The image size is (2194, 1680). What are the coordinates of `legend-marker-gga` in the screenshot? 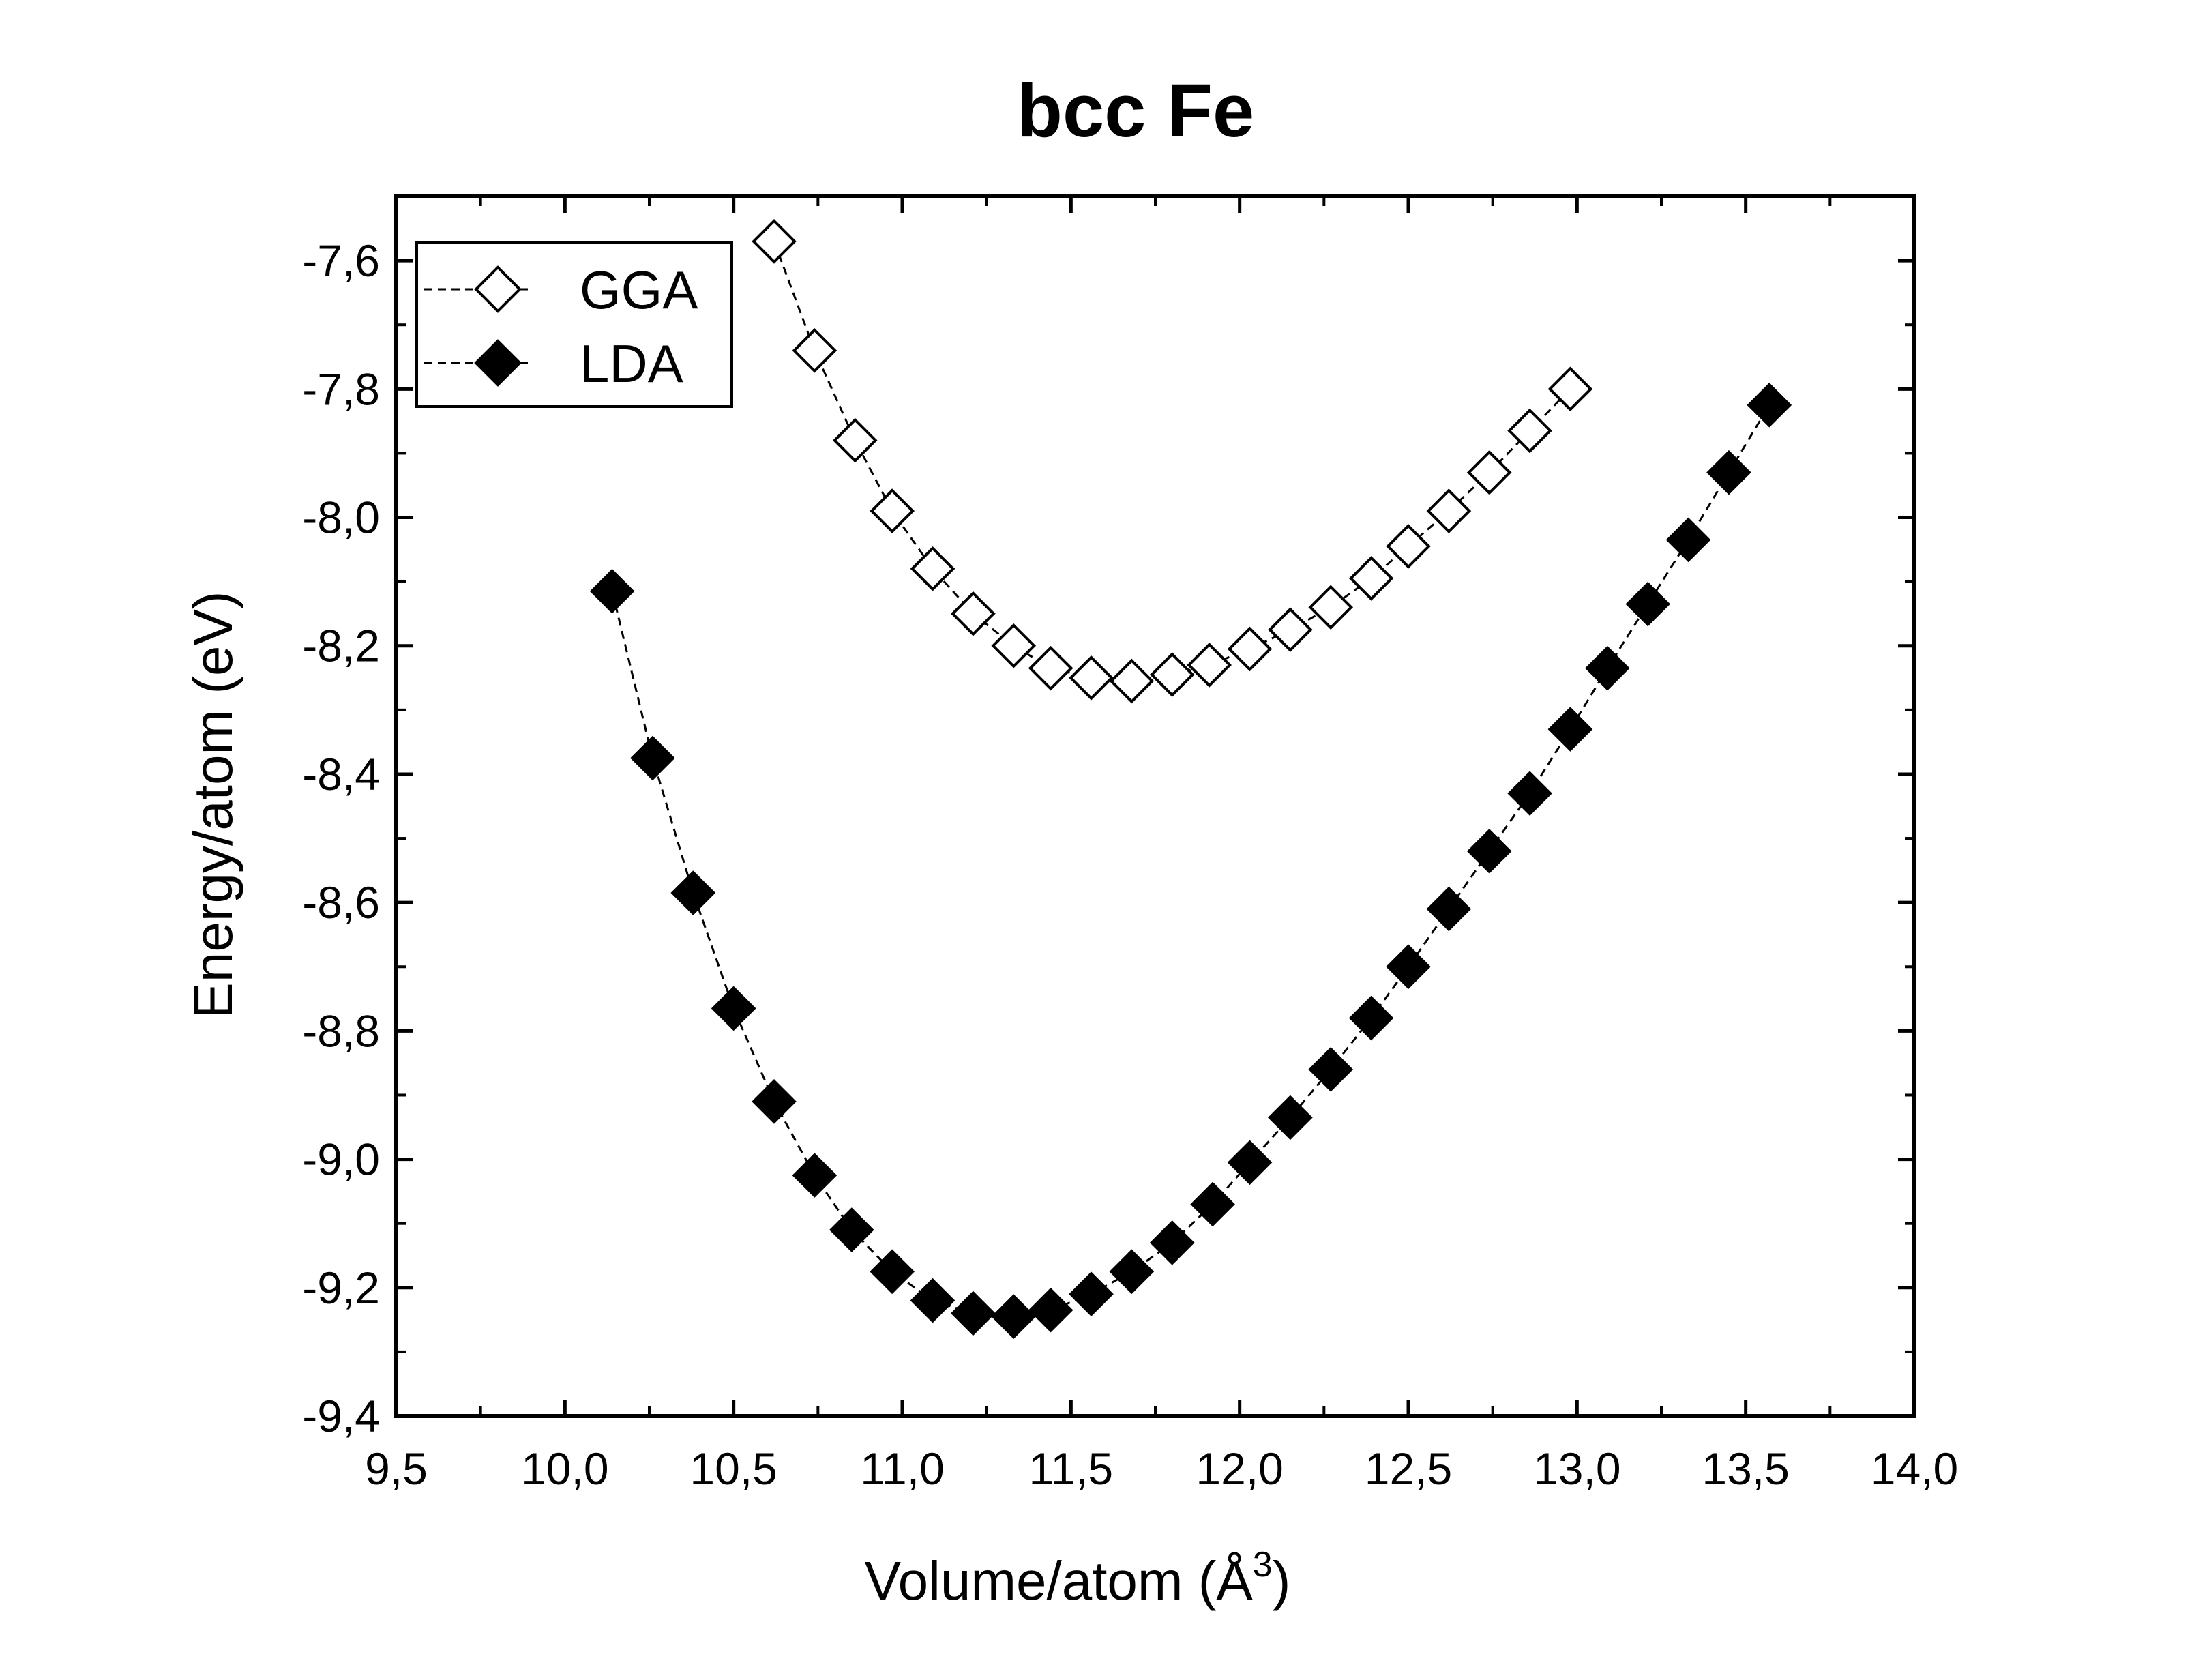 It's located at (498, 289).